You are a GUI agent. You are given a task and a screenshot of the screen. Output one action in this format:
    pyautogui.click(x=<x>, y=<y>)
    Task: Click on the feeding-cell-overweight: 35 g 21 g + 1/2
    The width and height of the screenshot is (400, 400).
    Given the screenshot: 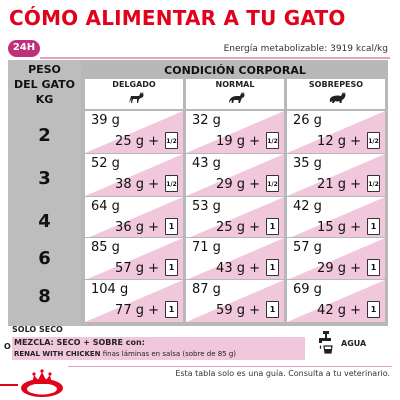 What is the action you would take?
    pyautogui.click(x=336, y=175)
    